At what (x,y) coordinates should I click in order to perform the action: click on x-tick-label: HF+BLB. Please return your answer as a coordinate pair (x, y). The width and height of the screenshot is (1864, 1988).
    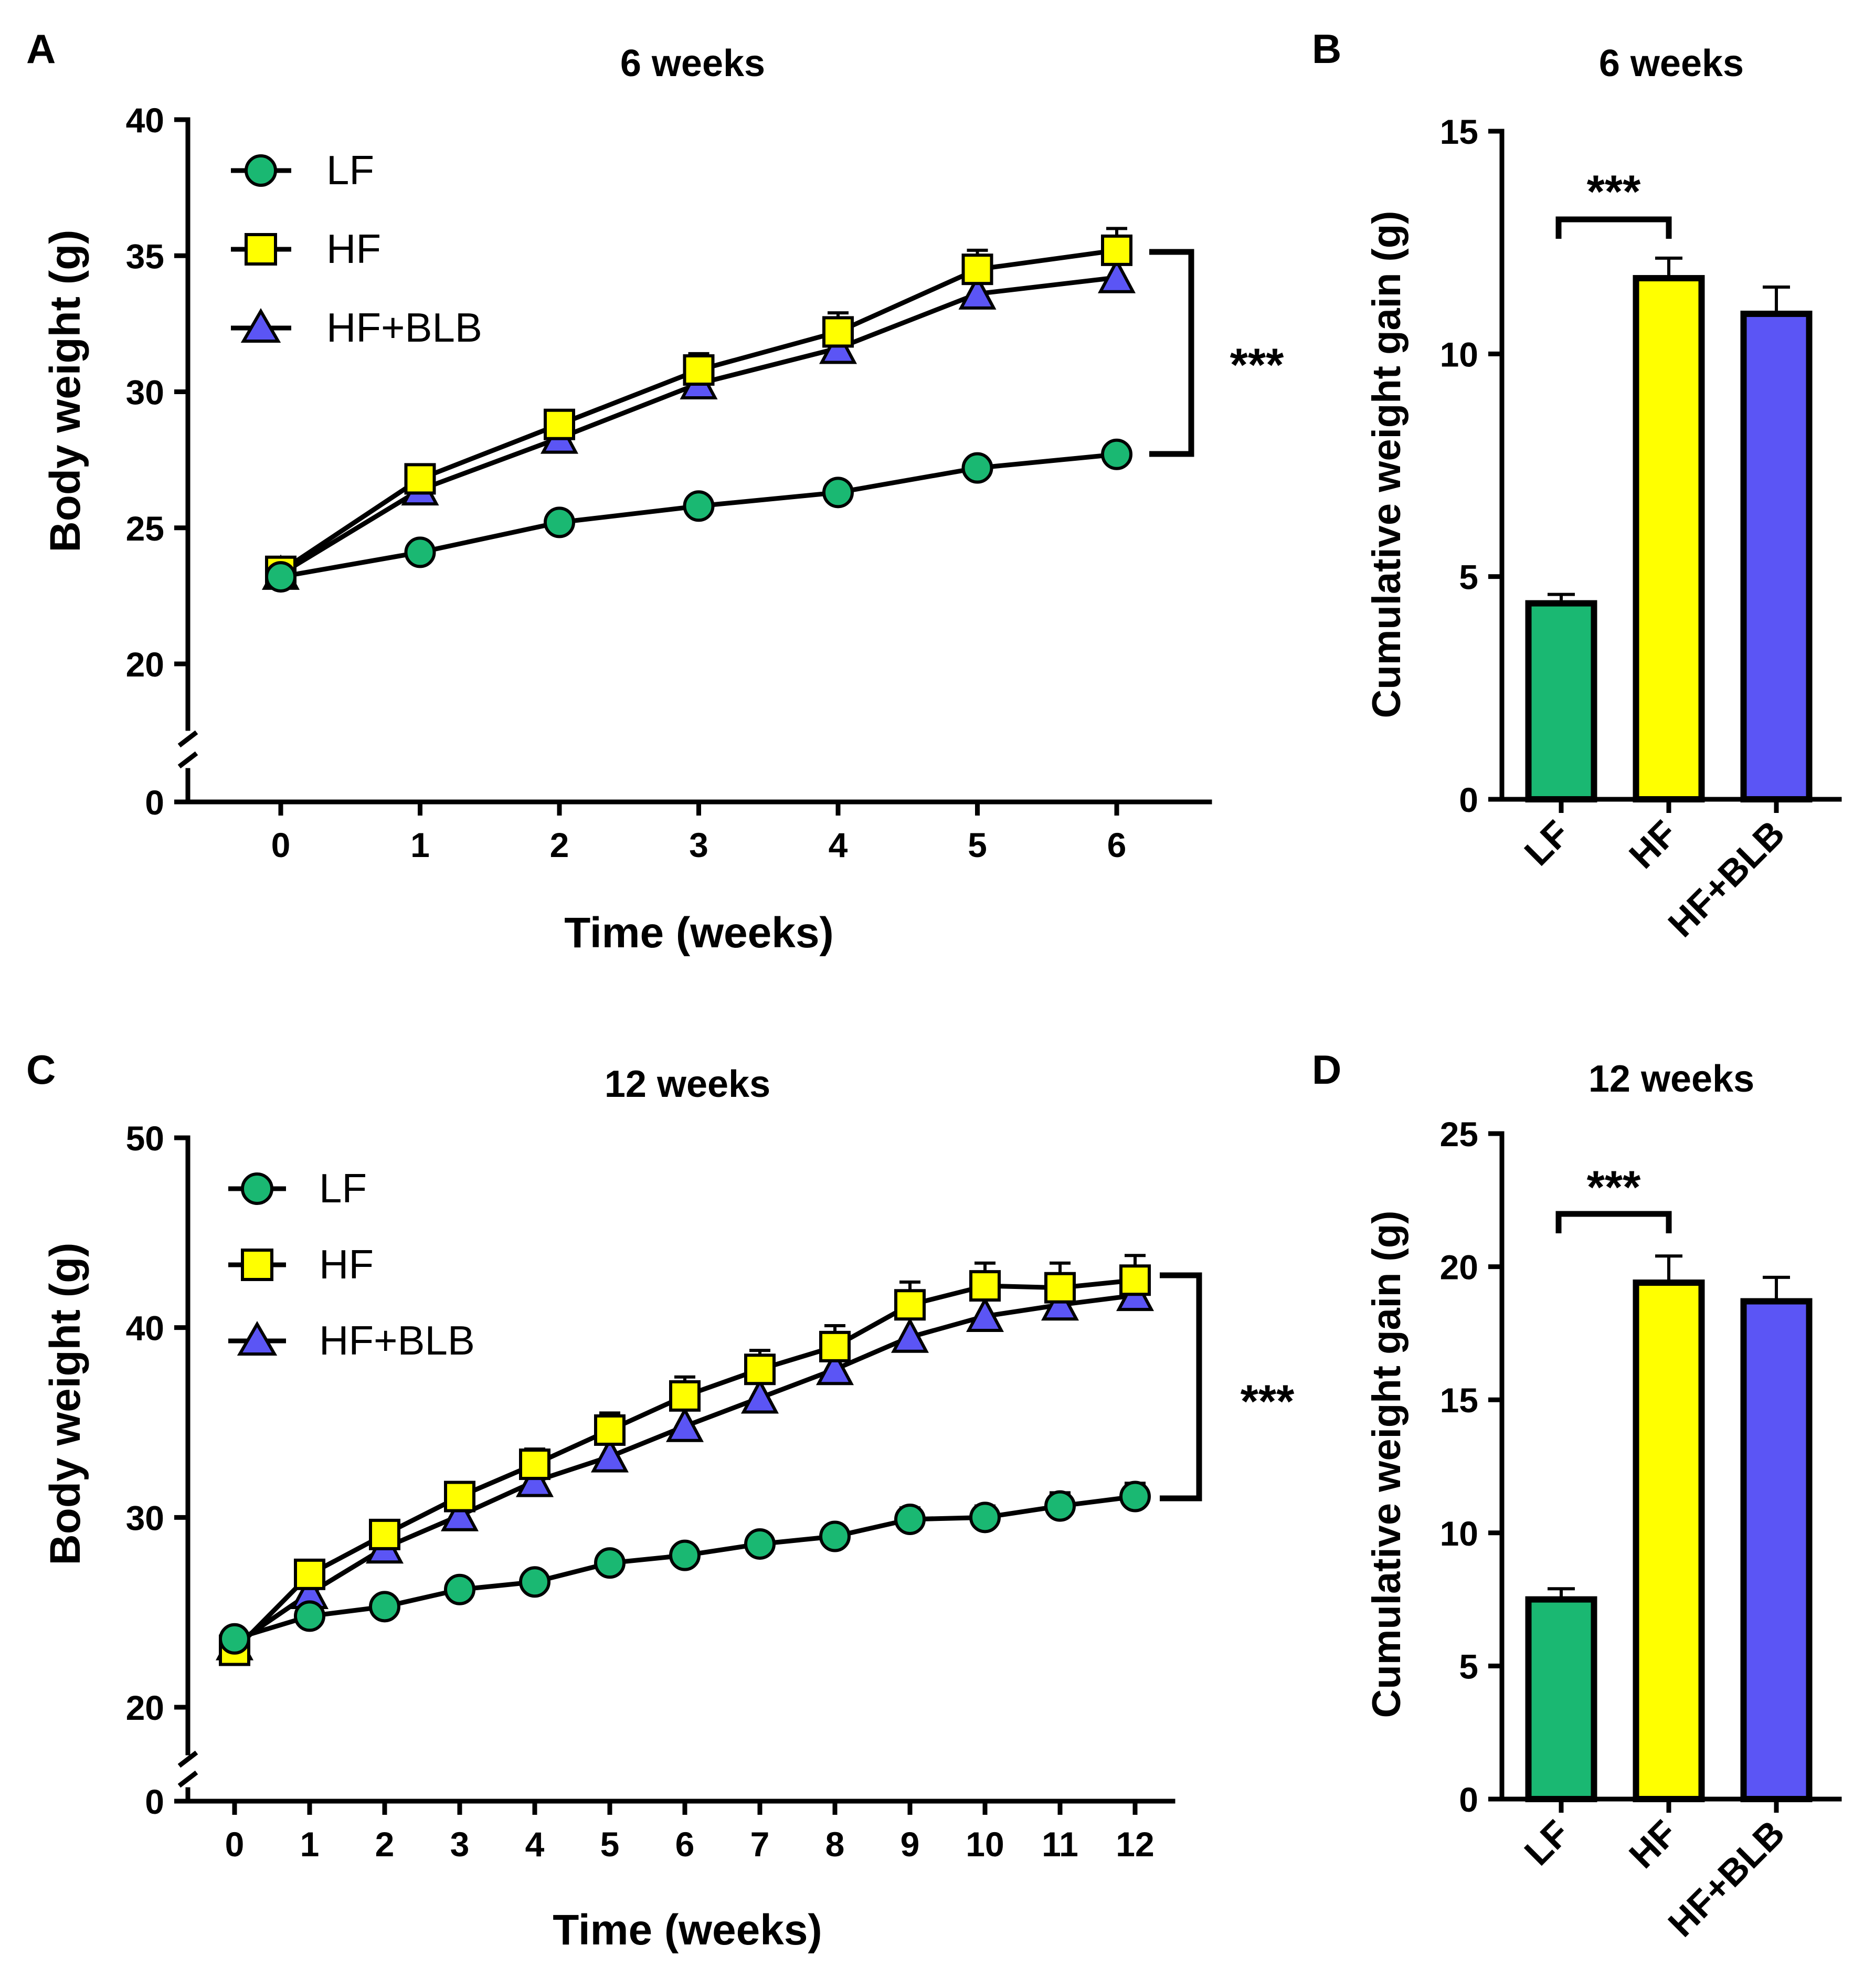
    Looking at the image, I should click on (1726, 878).